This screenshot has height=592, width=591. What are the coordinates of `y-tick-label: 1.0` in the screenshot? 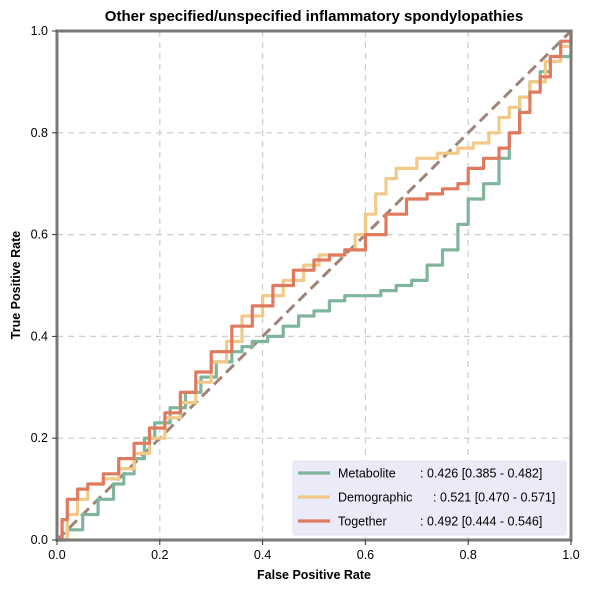 It's located at (39, 31).